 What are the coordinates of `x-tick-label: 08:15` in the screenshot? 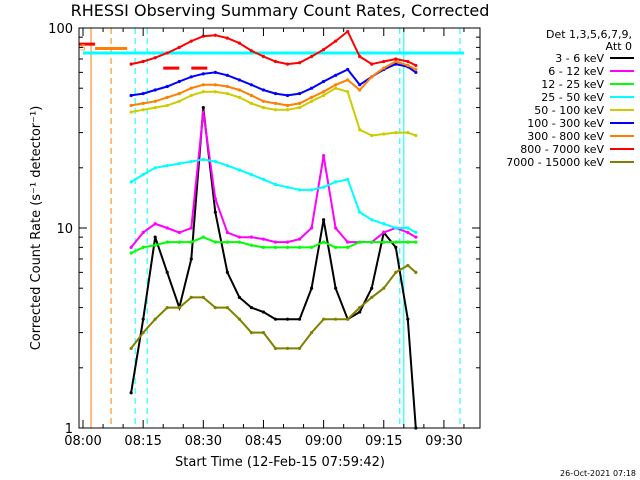 It's located at (142, 441).